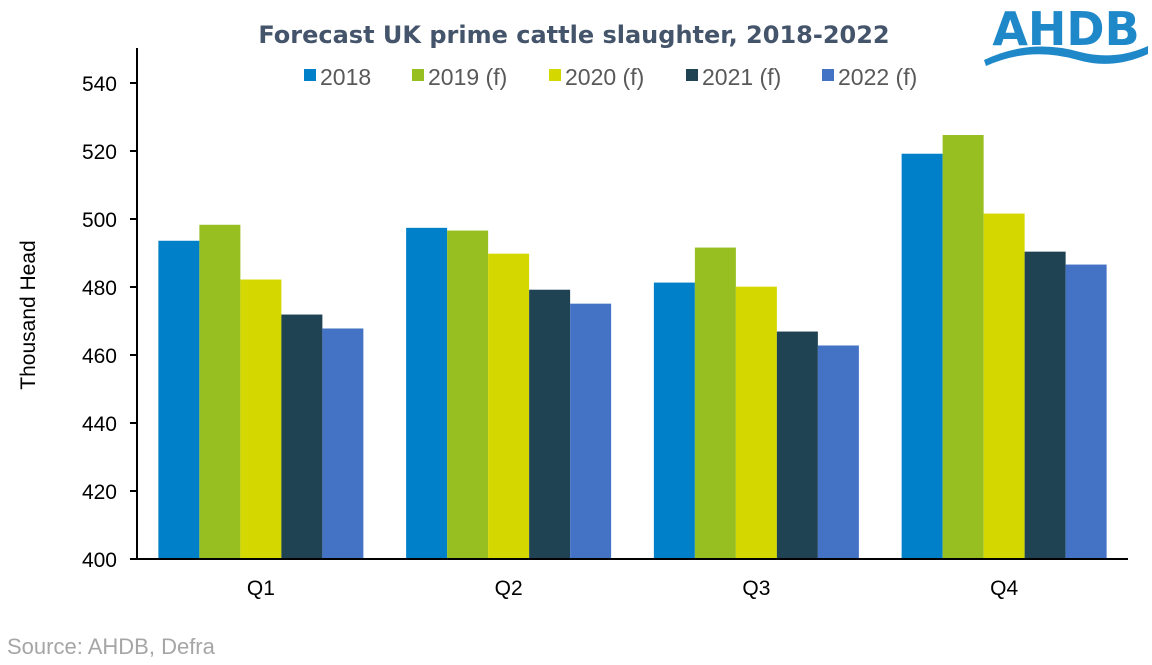 The height and width of the screenshot is (665, 1152). I want to click on bar-q2-2020, so click(509, 406).